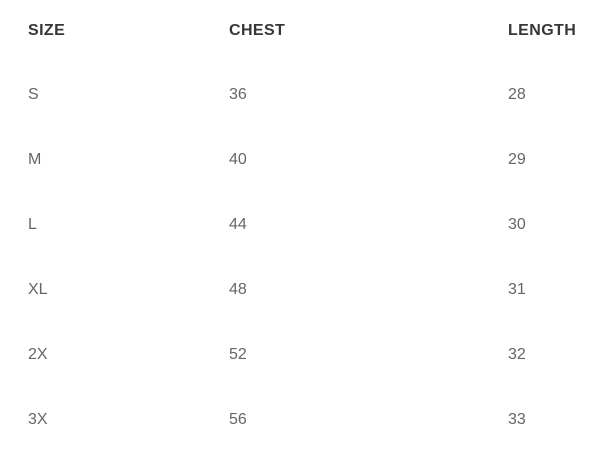 The image size is (600, 454). Describe the element at coordinates (238, 94) in the screenshot. I see `chest-cell: 36` at that location.